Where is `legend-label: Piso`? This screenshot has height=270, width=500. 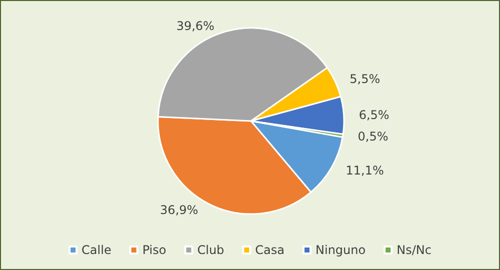
legend-label: Piso is located at coordinates (154, 250).